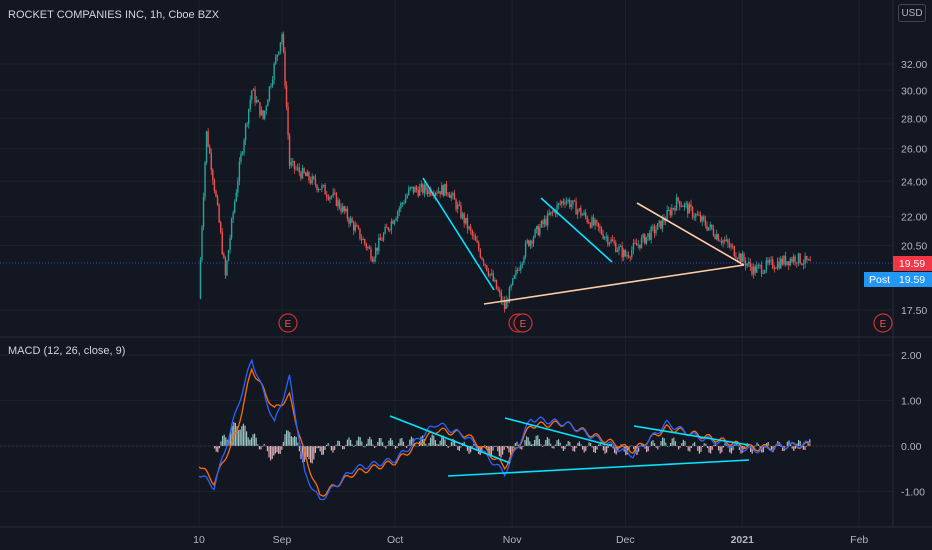 The width and height of the screenshot is (932, 550). Describe the element at coordinates (911, 356) in the screenshot. I see `macd-tick-label: 2.00` at that location.